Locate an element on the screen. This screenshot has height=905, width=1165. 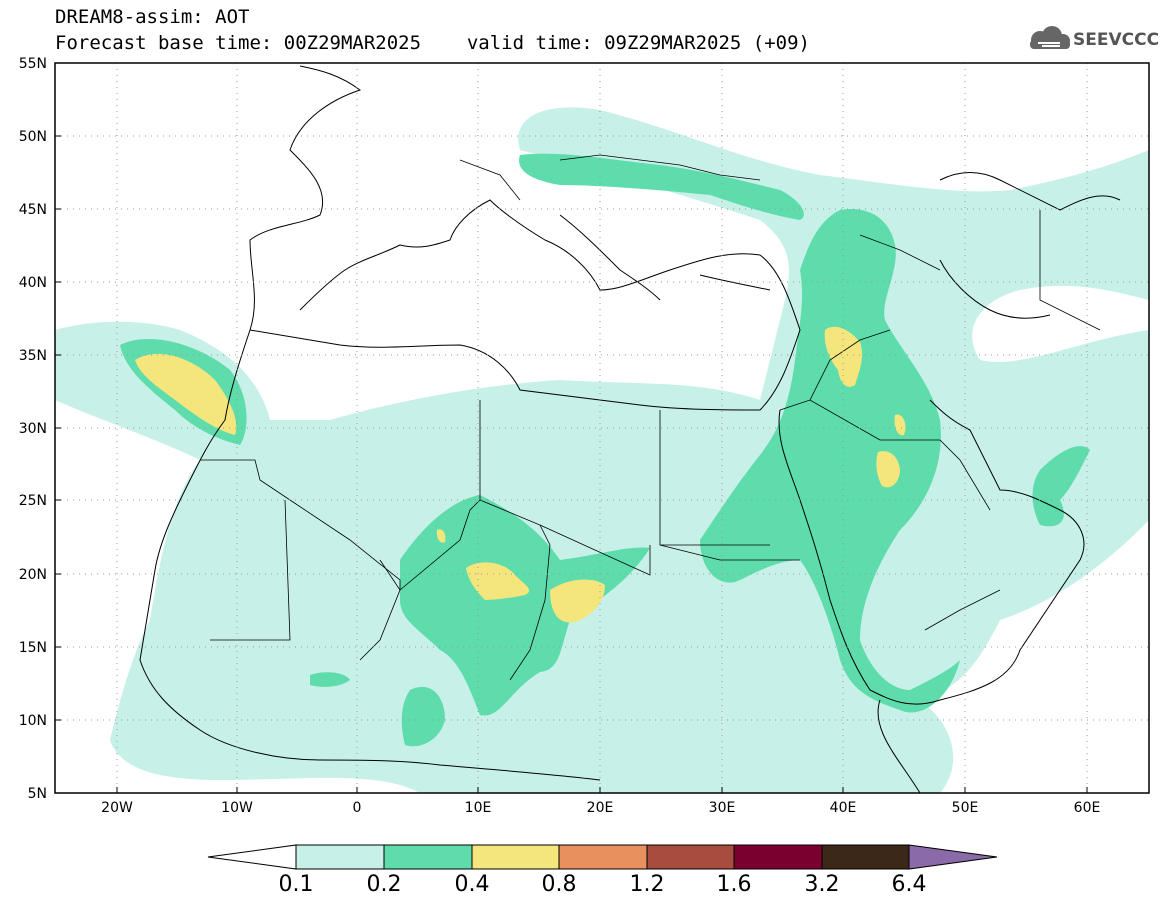
lon-tick-10w: 10W is located at coordinates (237, 808).